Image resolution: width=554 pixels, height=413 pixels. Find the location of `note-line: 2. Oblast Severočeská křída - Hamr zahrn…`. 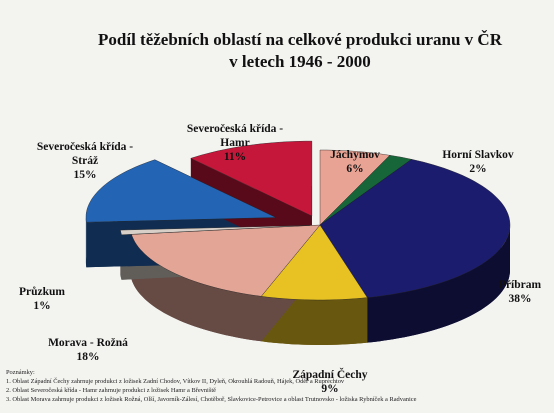

note-line: 2. Oblast Severočeská křída - Hamr zahrn… is located at coordinates (111, 390).